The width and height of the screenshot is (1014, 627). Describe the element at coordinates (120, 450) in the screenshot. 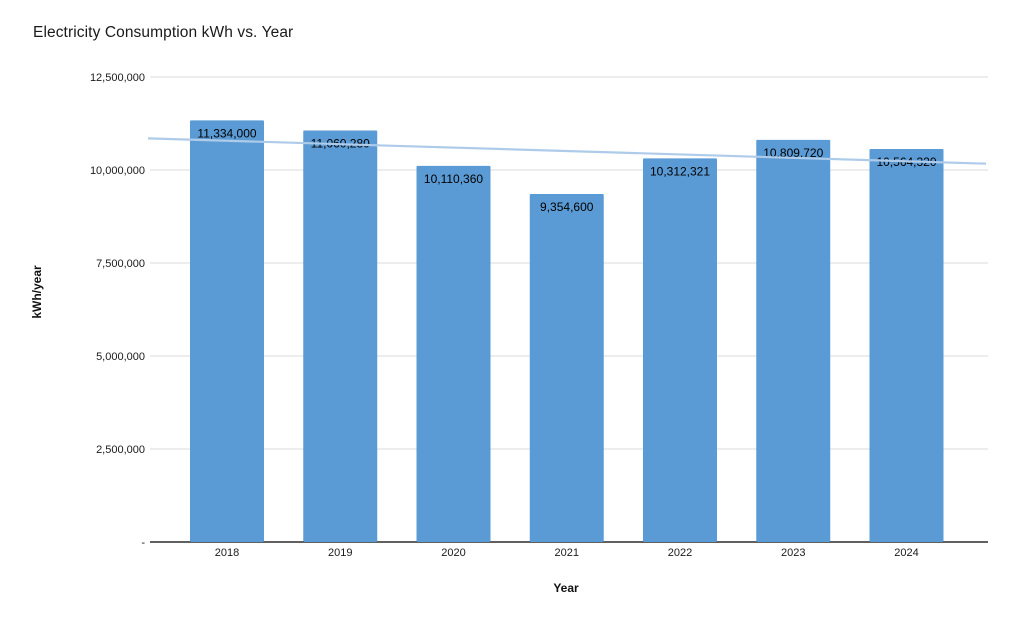

I see `y-tick-label: 2,500,000` at that location.